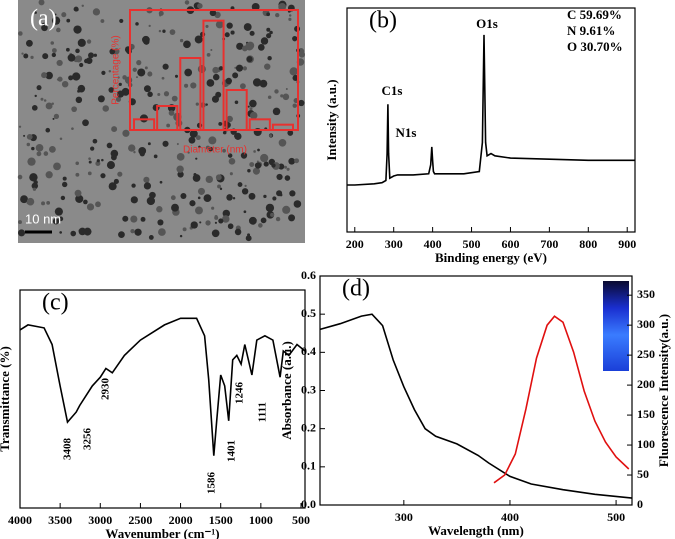 This screenshot has width=675, height=539. What do you see at coordinates (240, 393) in the screenshot?
I see `annotation: 1246` at bounding box center [240, 393].